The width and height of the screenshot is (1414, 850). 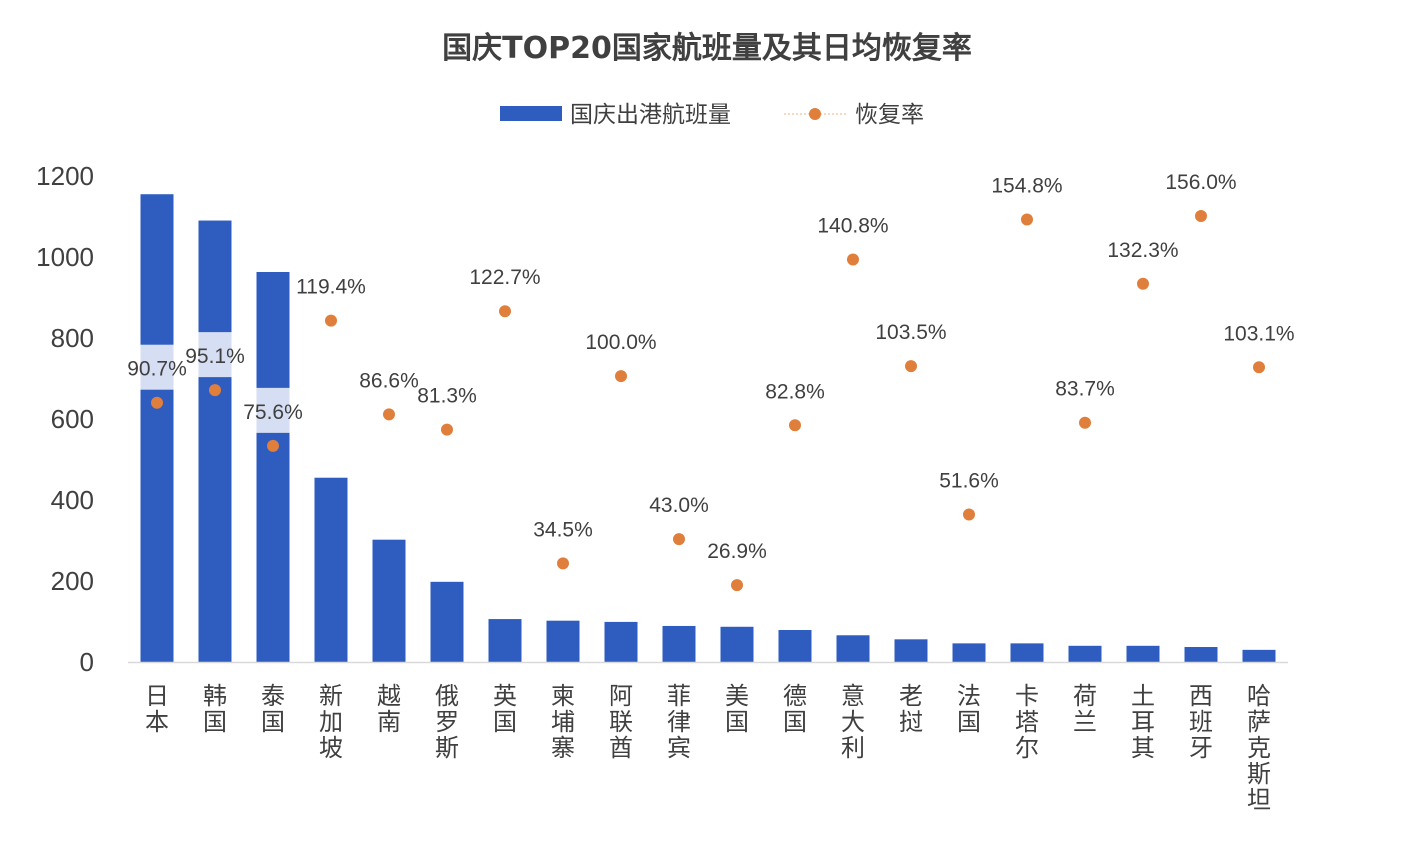 I want to click on data-label: 154.8%, so click(x=1026, y=185).